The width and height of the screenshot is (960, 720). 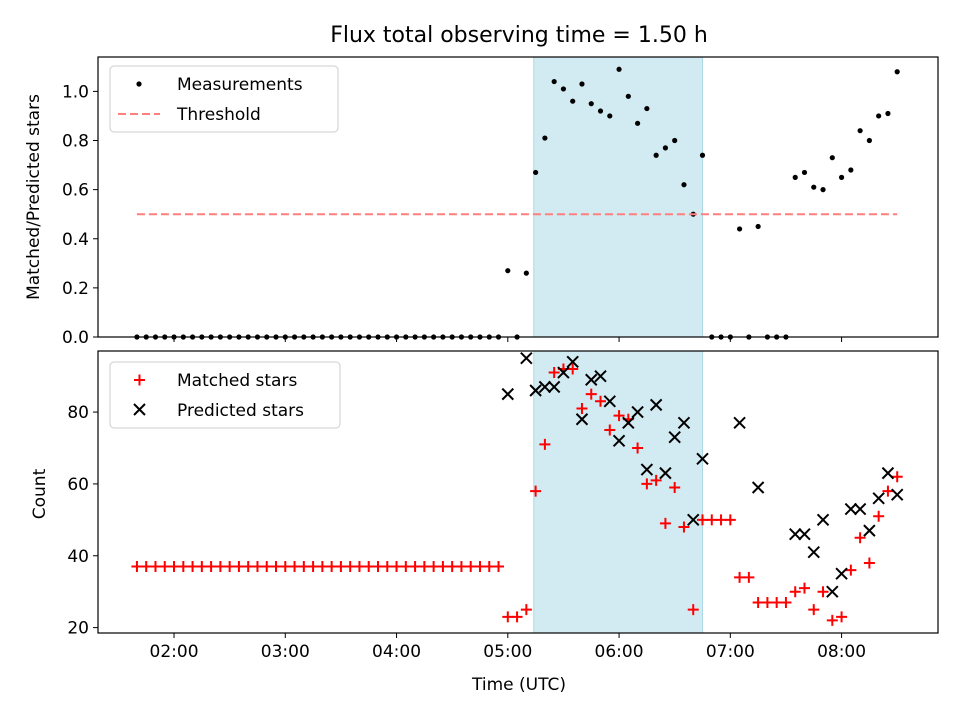 What do you see at coordinates (75, 191) in the screenshot?
I see `top-y-tick-label: 0.6` at bounding box center [75, 191].